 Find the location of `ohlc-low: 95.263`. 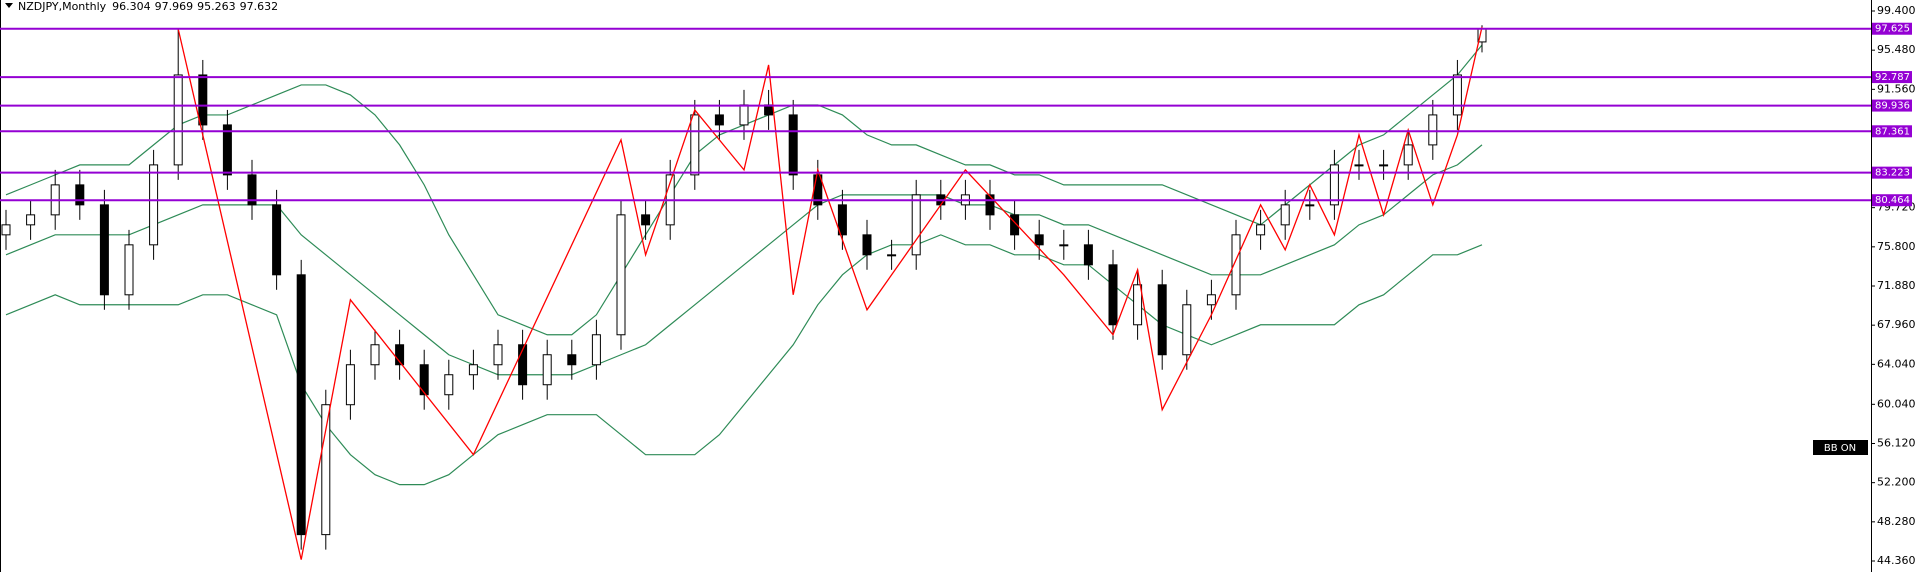

ohlc-low: 95.263 is located at coordinates (216, 6).